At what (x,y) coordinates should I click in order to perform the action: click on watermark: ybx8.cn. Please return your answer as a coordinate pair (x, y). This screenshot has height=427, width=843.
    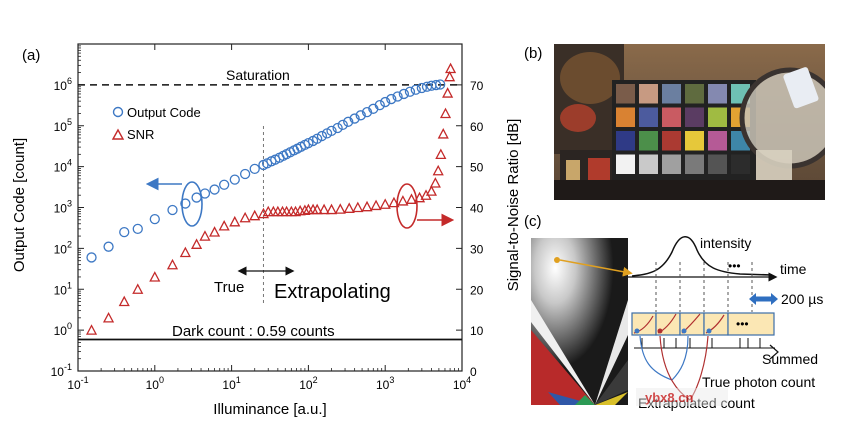
    Looking at the image, I should click on (682, 397).